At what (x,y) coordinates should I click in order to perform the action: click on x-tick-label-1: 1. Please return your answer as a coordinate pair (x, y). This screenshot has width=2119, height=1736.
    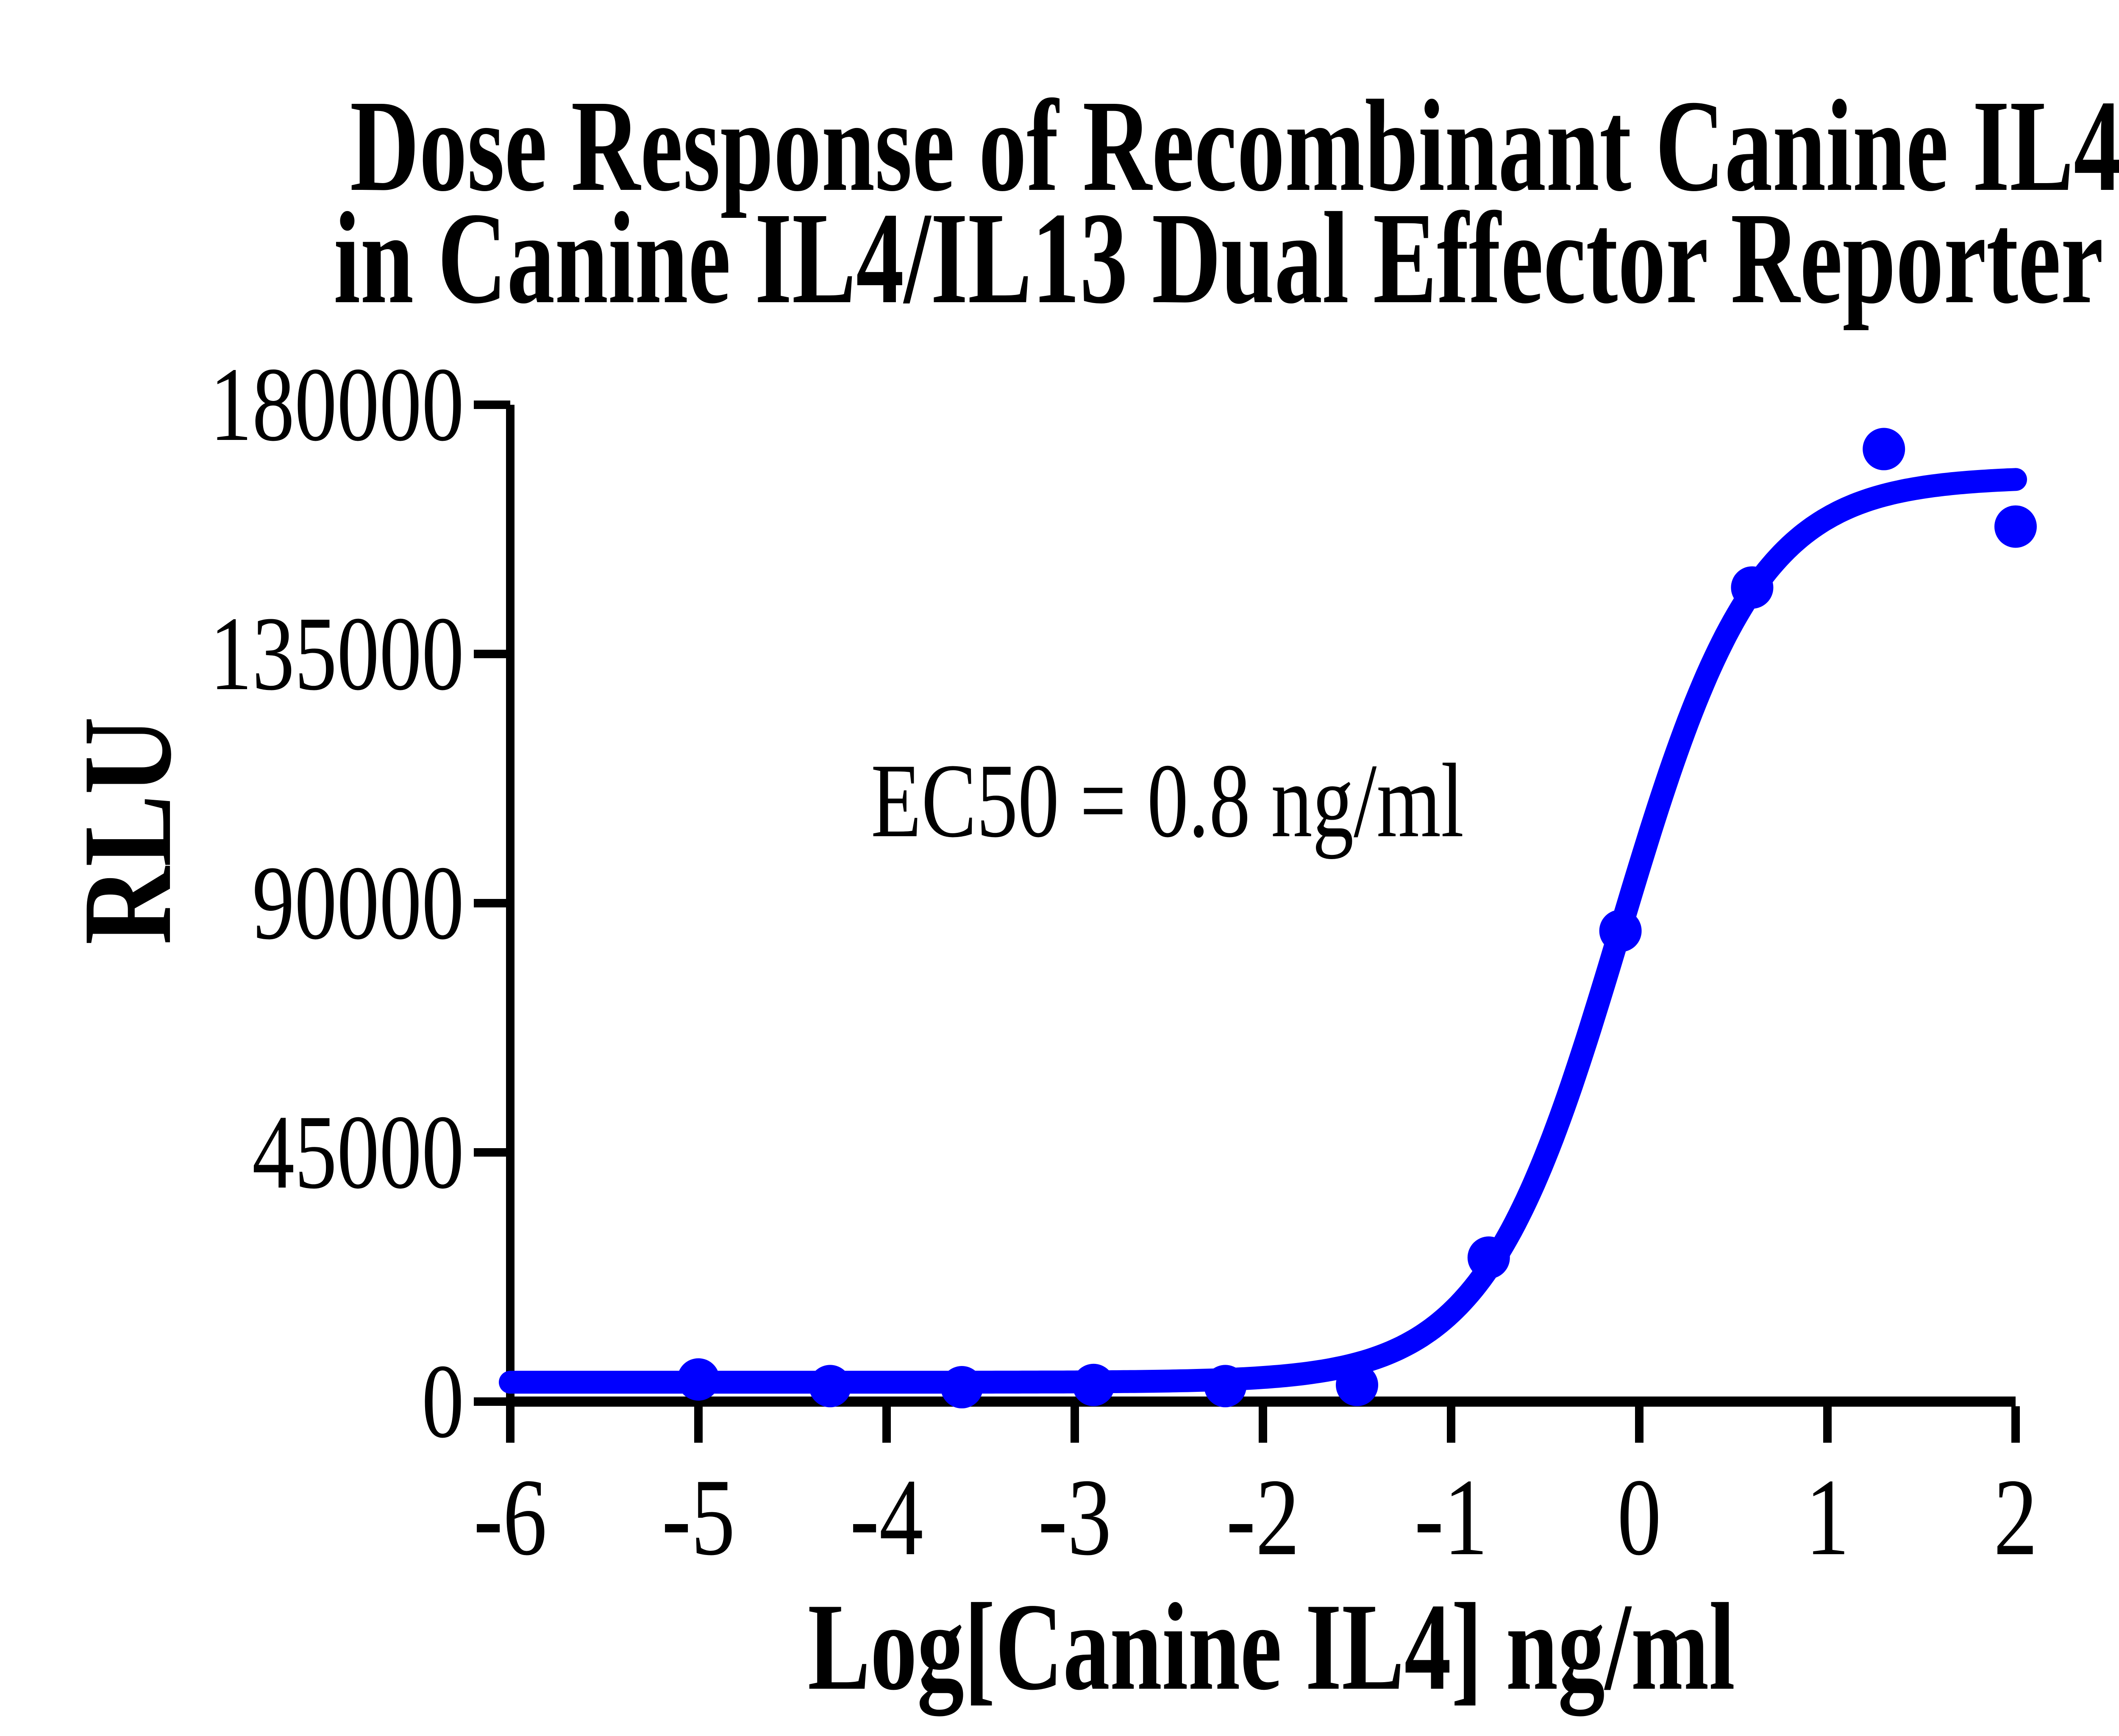
    Looking at the image, I should click on (1827, 1517).